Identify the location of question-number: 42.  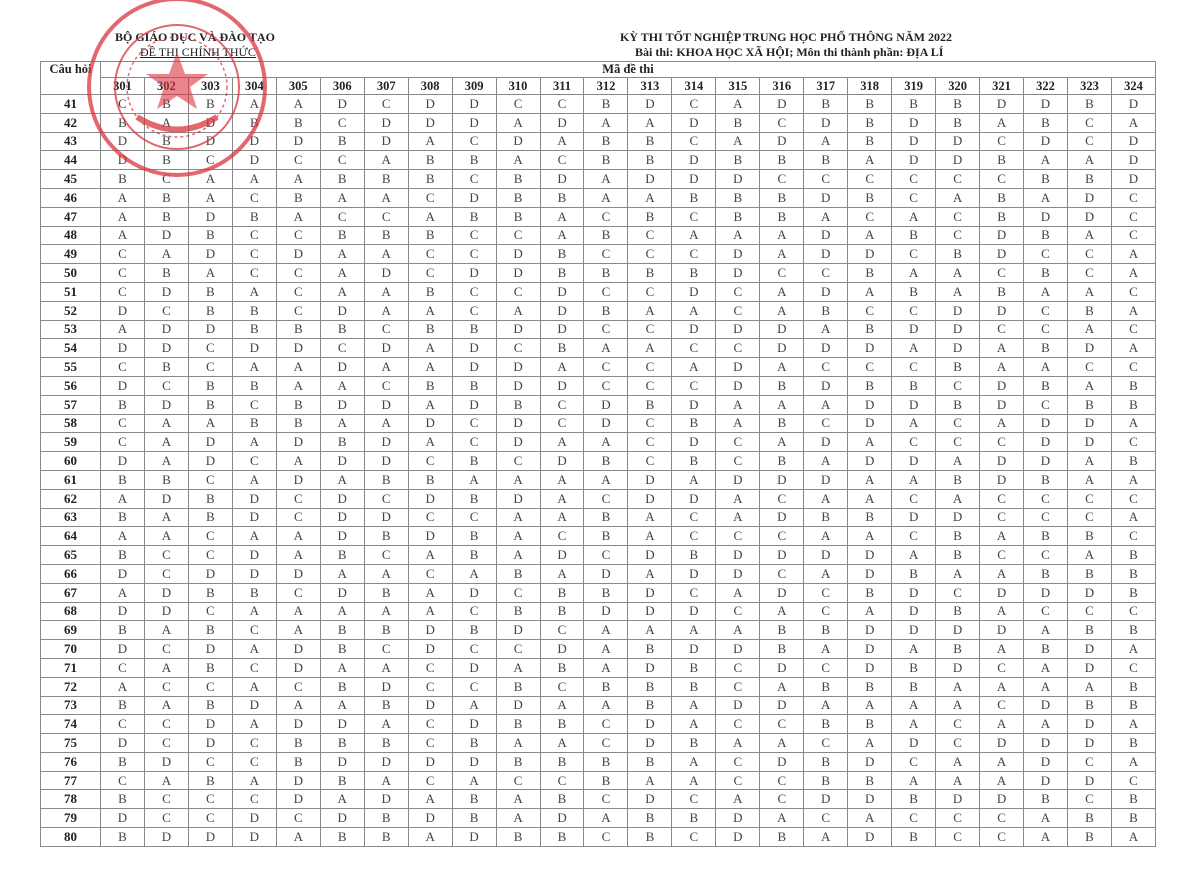
(70, 122).